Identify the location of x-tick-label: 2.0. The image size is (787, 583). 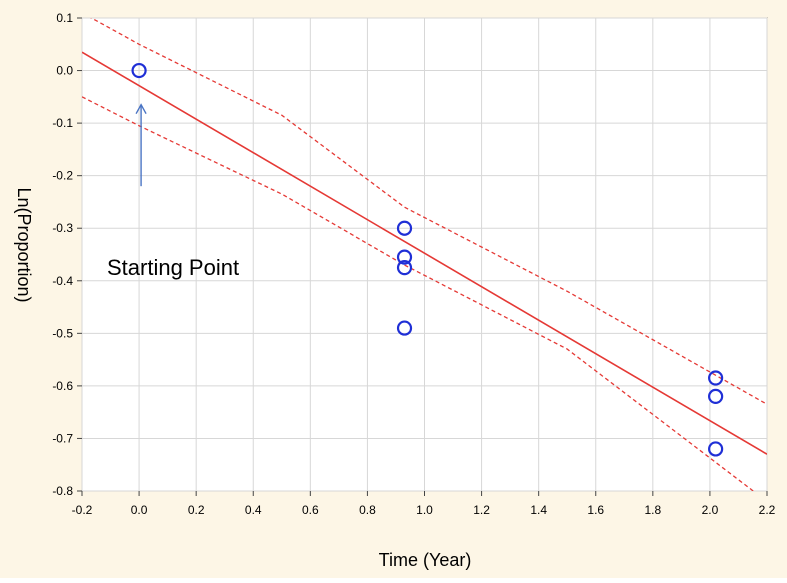
(710, 510).